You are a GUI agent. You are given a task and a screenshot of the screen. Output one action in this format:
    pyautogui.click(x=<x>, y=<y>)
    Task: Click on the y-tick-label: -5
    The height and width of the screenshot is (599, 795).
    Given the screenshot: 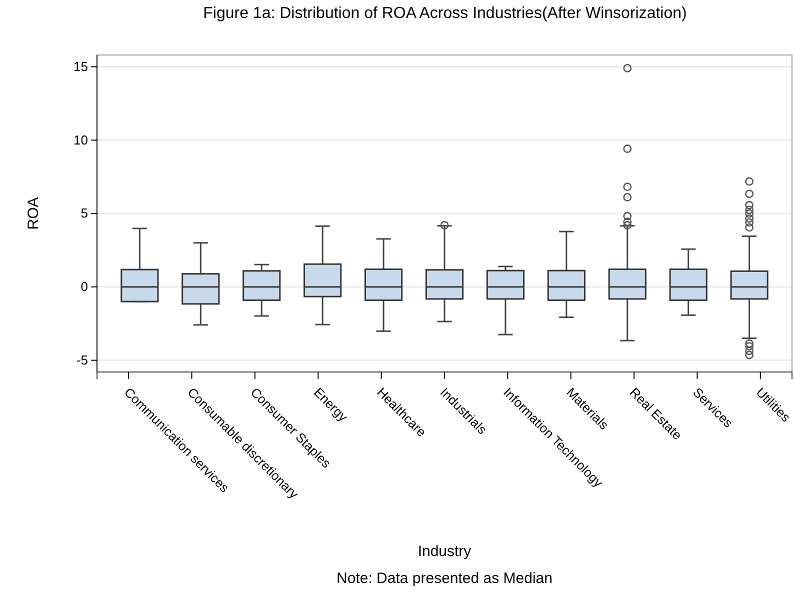 What is the action you would take?
    pyautogui.click(x=82, y=360)
    